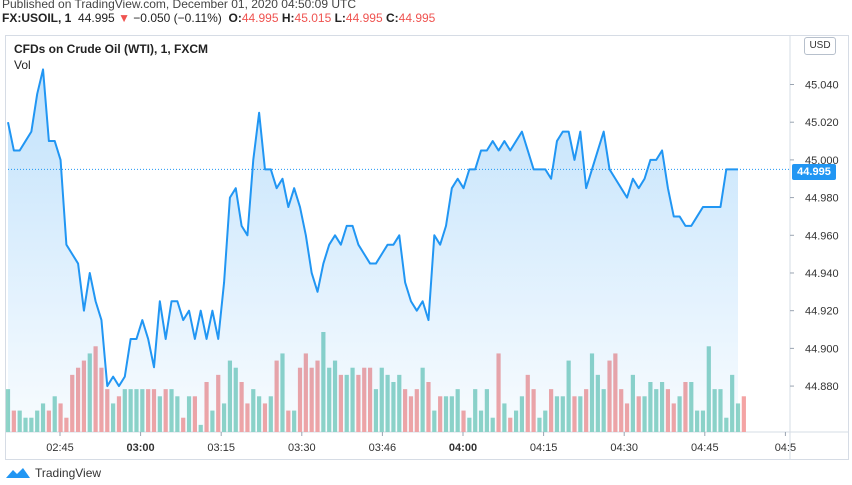  I want to click on y-tick-label: 44.900, so click(822, 349).